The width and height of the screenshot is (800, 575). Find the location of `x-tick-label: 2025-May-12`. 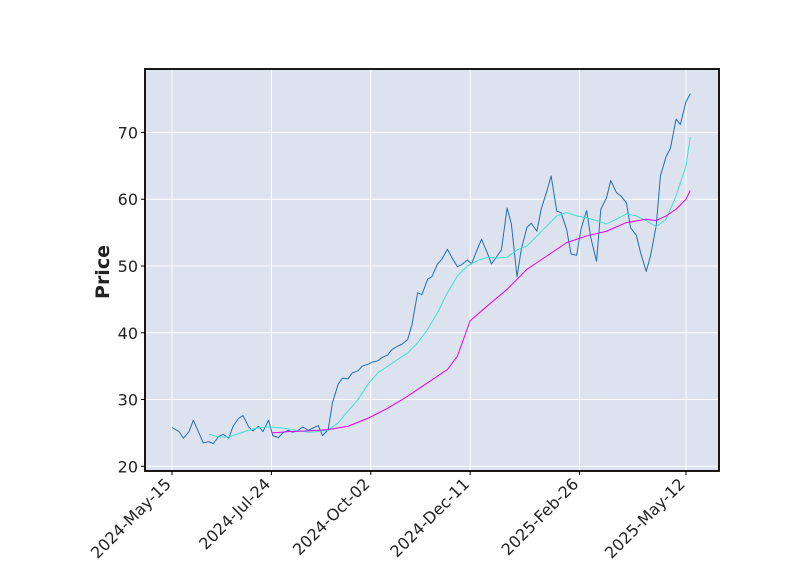

x-tick-label: 2025-May-12 is located at coordinates (645, 518).